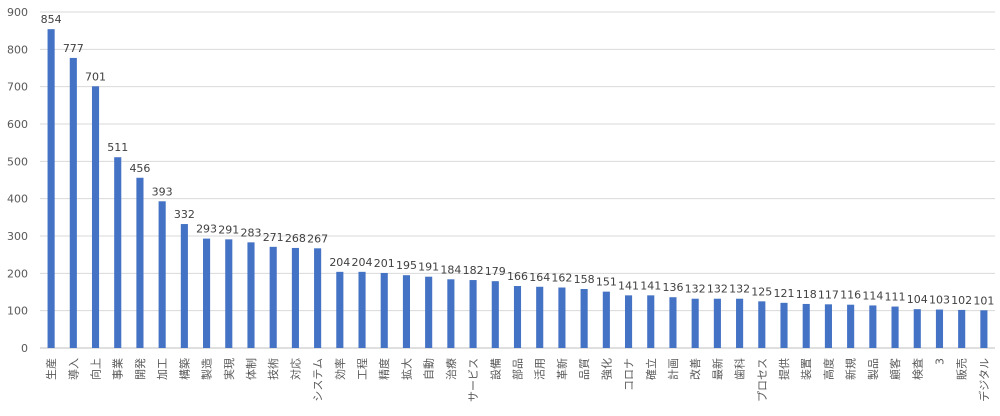 This screenshot has width=1000, height=416. What do you see at coordinates (539, 277) in the screenshot?
I see `data-label: 164` at bounding box center [539, 277].